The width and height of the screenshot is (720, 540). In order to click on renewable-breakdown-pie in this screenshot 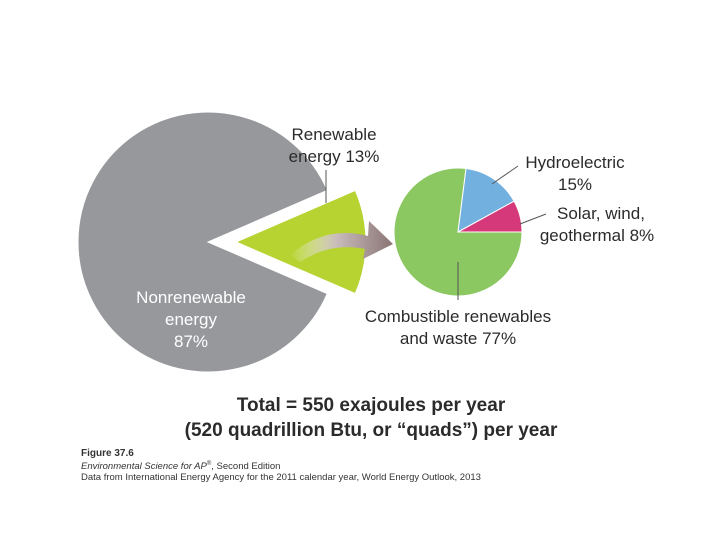, I will do `click(458, 232)`.